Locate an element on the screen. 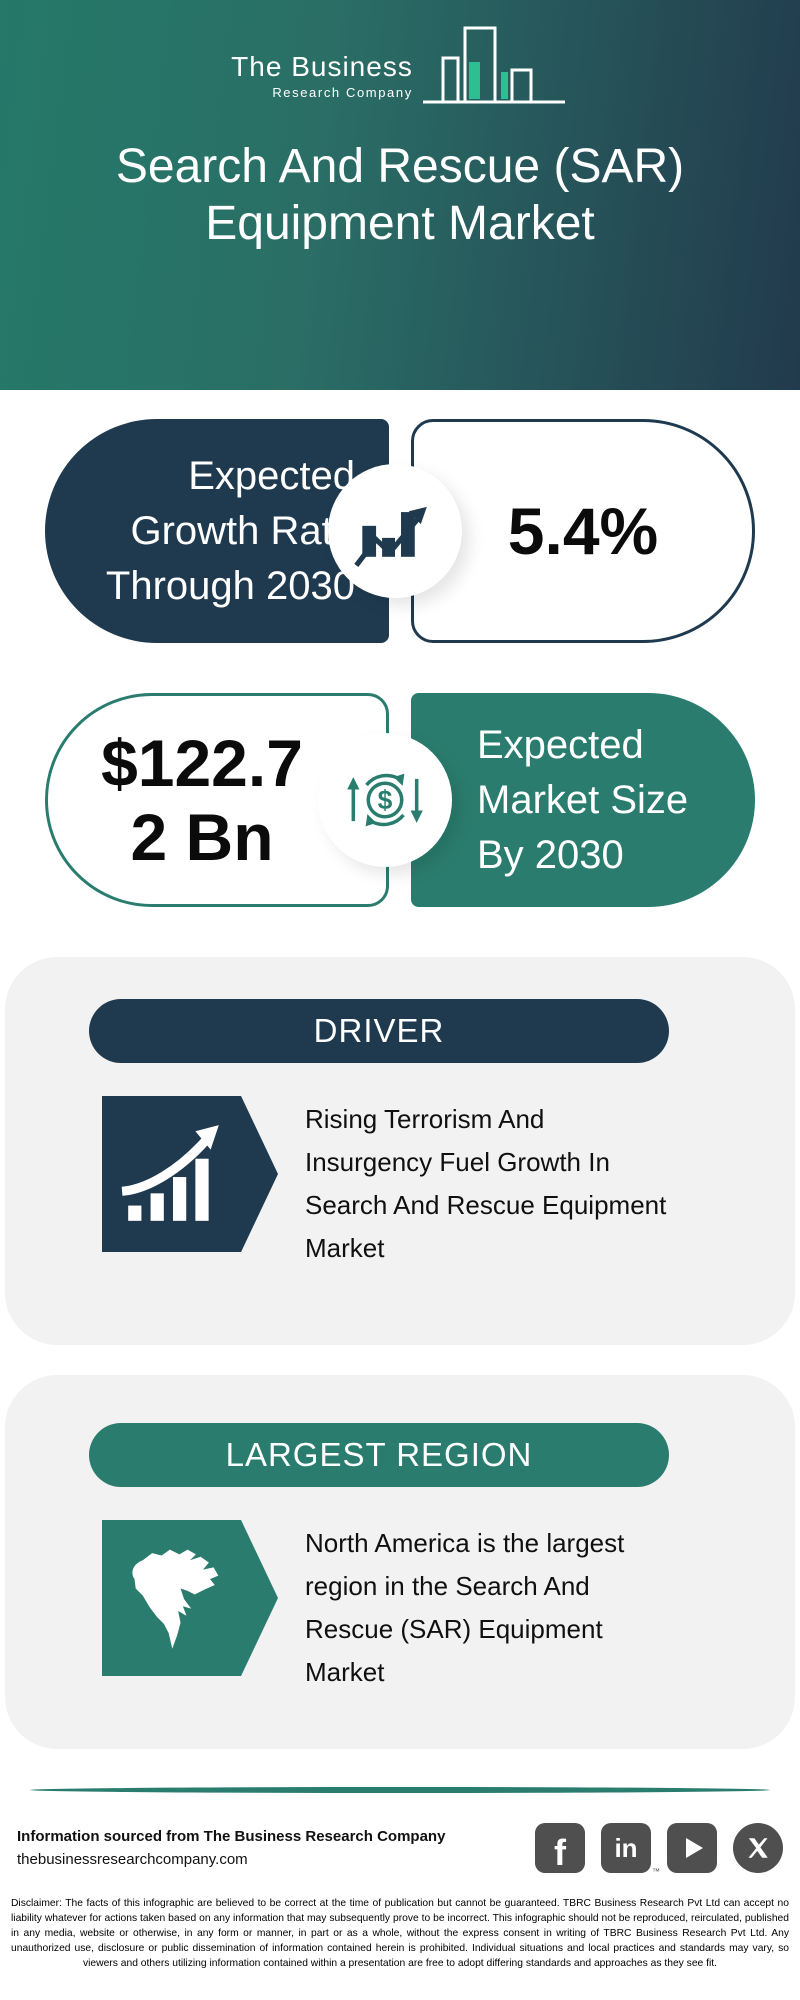 This screenshot has height=2000, width=800. driver-heading: DRIVER is located at coordinates (379, 1030).